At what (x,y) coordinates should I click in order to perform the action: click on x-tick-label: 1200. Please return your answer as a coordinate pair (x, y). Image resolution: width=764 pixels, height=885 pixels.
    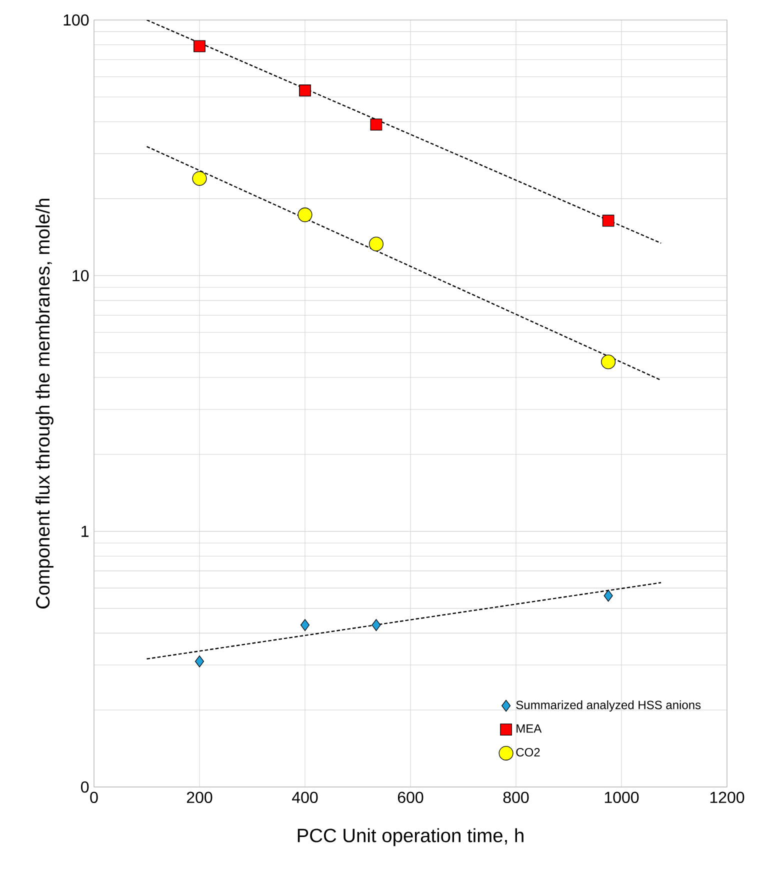
    Looking at the image, I should click on (727, 798).